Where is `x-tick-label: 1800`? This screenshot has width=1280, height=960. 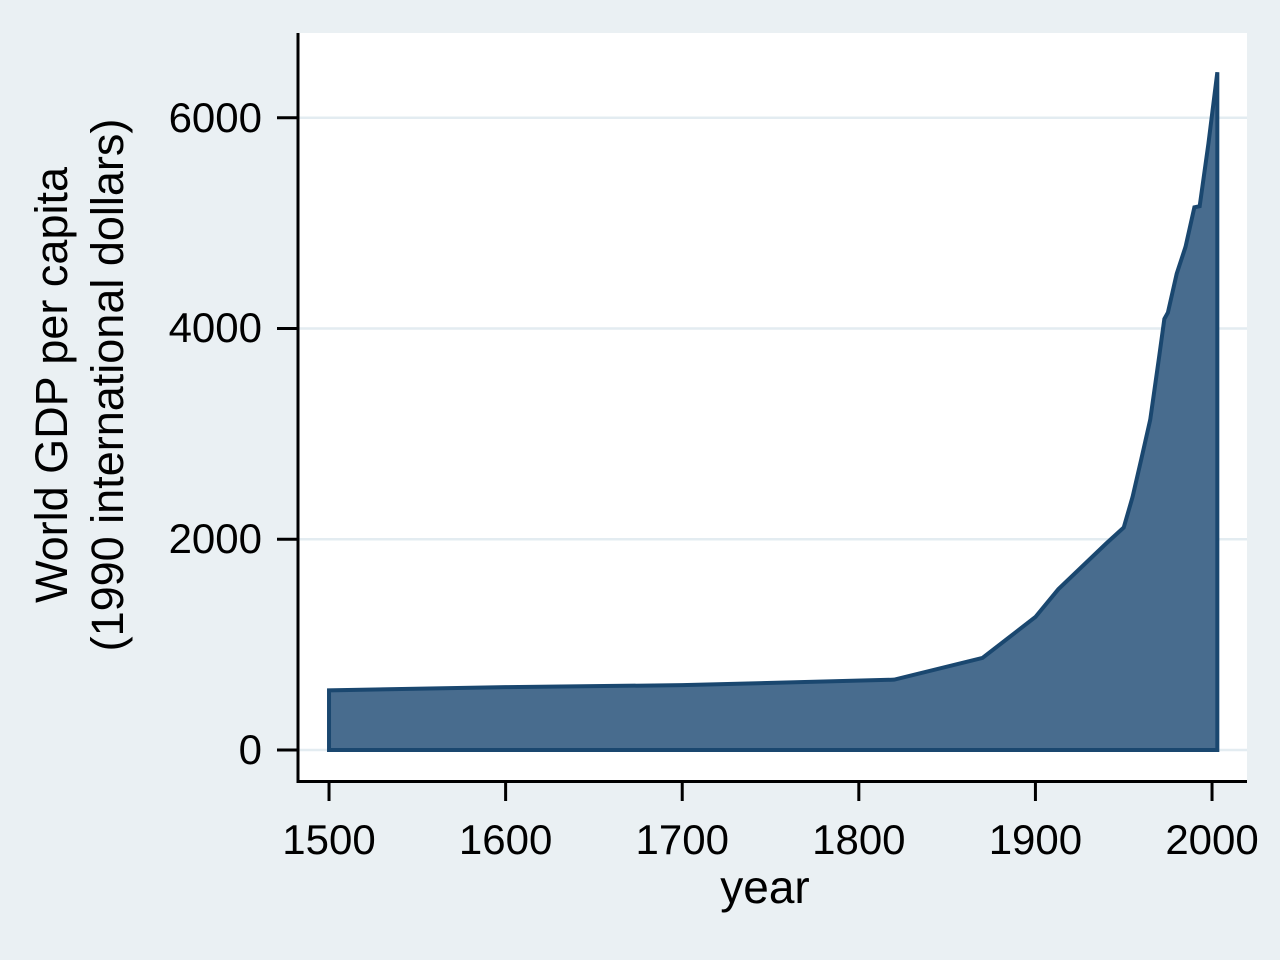 x-tick-label: 1800 is located at coordinates (859, 839).